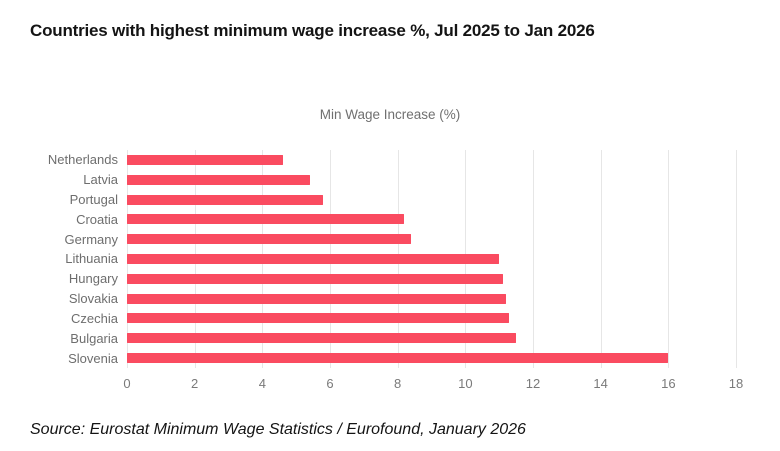  Describe the element at coordinates (392, 160) in the screenshot. I see `bar-row: Netherlands` at that location.